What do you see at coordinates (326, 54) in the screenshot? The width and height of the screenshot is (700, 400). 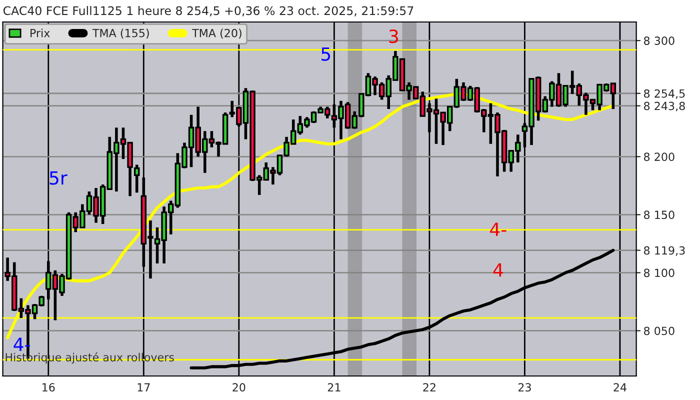 I see `annotation: 5` at bounding box center [326, 54].